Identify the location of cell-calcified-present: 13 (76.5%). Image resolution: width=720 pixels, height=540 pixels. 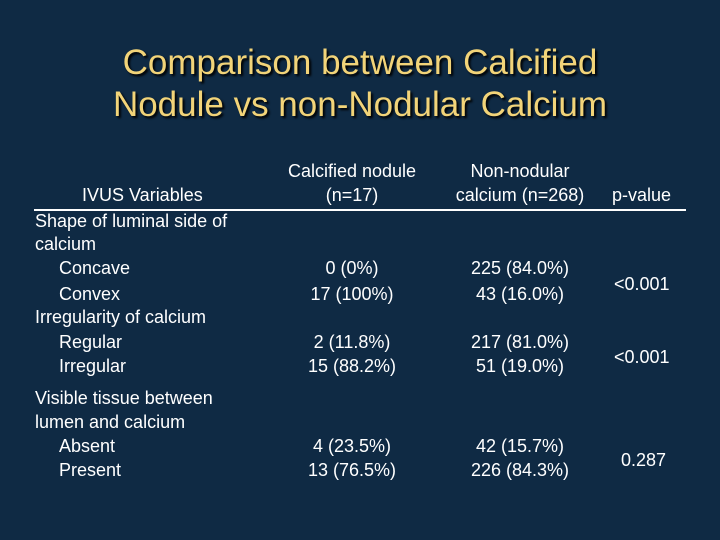
(352, 470).